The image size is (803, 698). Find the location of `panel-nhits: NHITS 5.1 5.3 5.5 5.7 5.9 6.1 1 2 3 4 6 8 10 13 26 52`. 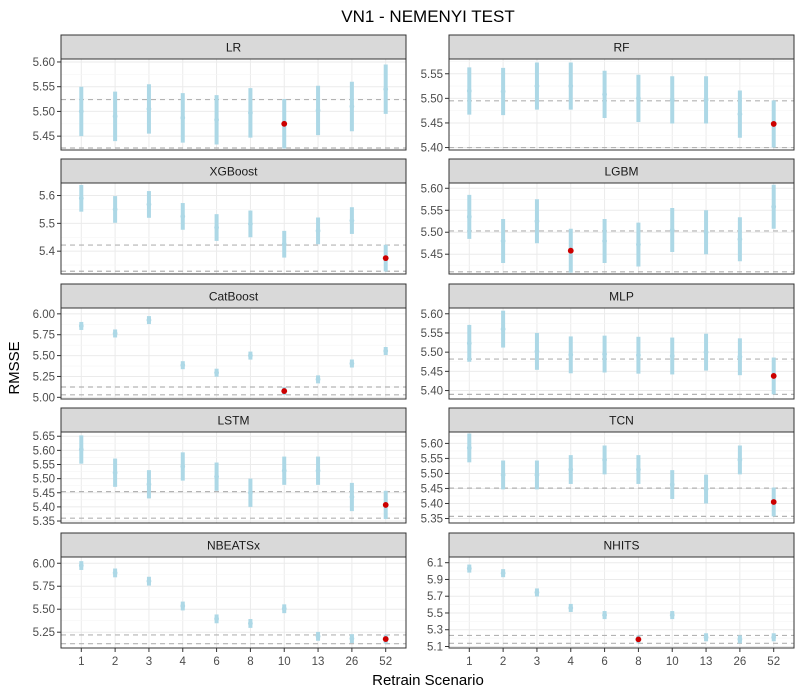

panel-nhits: NHITS 5.1 5.3 5.5 5.7 5.9 6.1 1 2 3 4 6 8 10 13 26 52 is located at coordinates (611, 600).